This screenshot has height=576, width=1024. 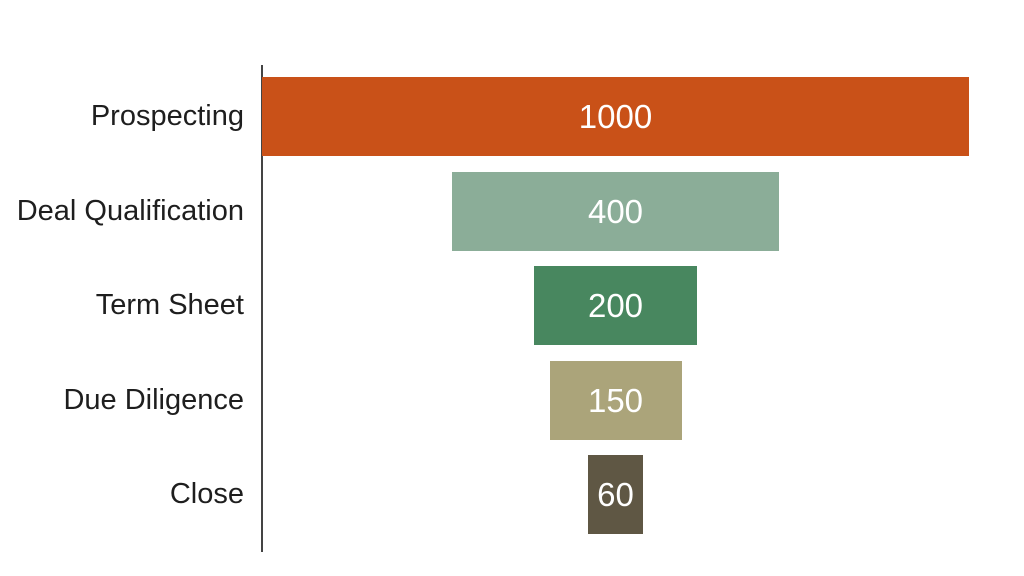 I want to click on funnel-bar: 60, so click(x=615, y=494).